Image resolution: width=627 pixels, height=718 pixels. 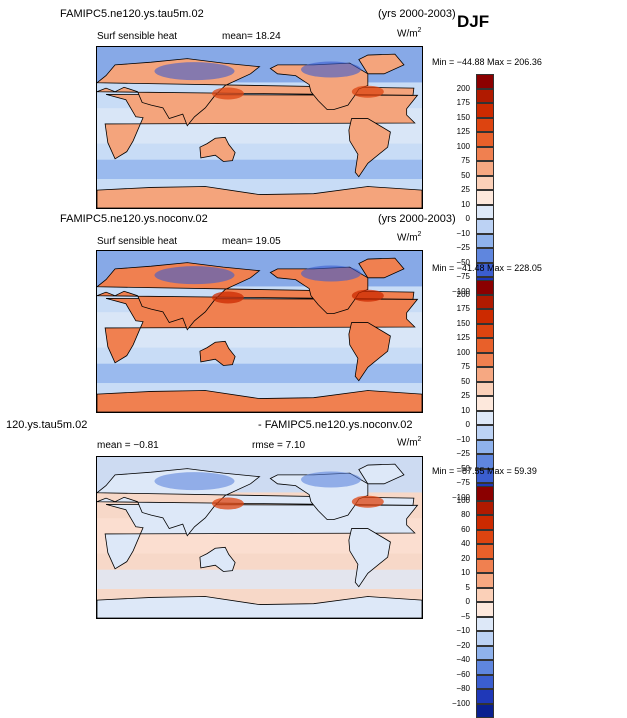 I want to click on panel2-minmax: Min = −41.48 Max = 228.05, so click(x=487, y=268).